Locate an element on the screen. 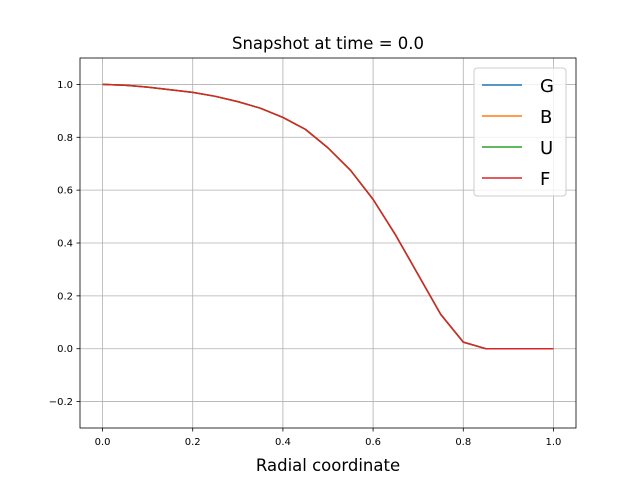 This screenshot has height=480, width=640. x-tick-label: 0.8 is located at coordinates (463, 442).